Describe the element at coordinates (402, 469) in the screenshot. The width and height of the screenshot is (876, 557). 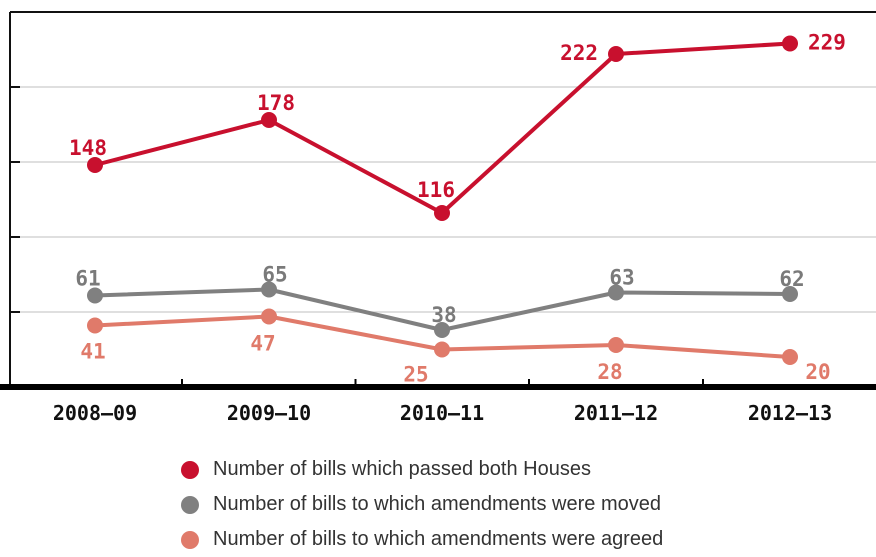
I see `legend-label-passed: Number of bills which passed both Houses` at that location.